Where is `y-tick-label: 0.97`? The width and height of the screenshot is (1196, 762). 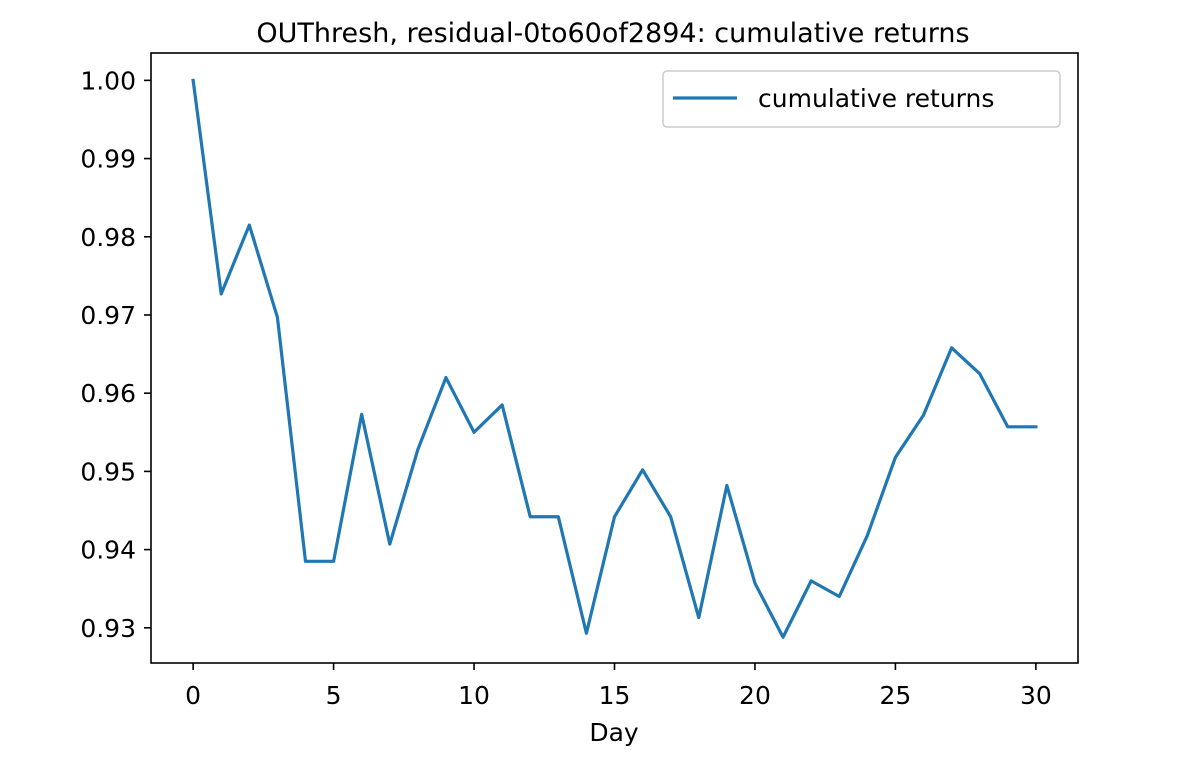 y-tick-label: 0.97 is located at coordinates (108, 315).